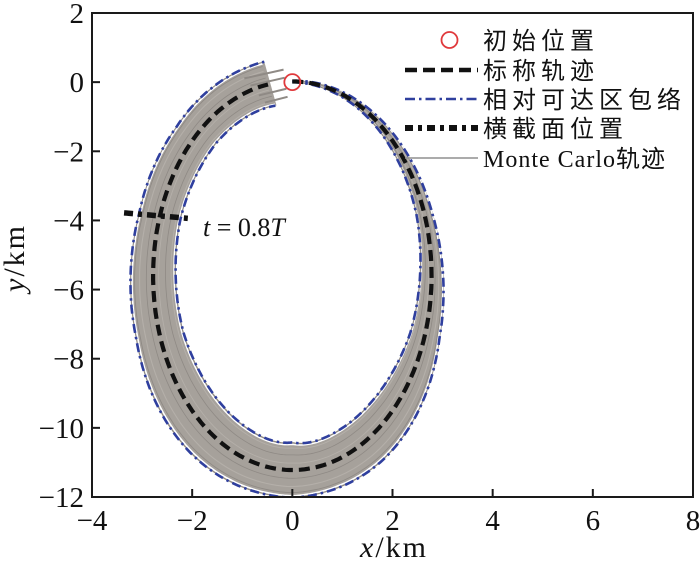 This screenshot has height=564, width=700. Describe the element at coordinates (555, 129) in the screenshot. I see `legend-label: 横截面位置` at that location.